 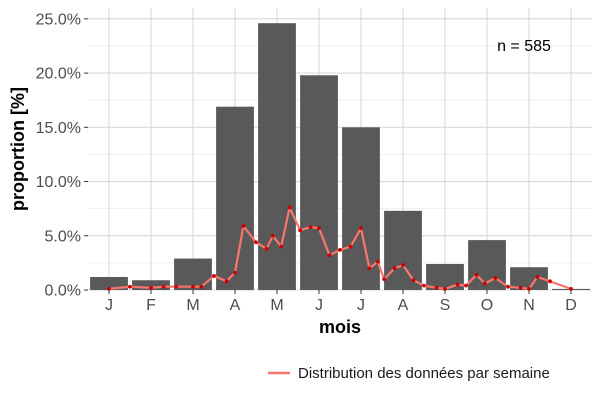 What do you see at coordinates (58, 74) in the screenshot?
I see `y-tick-label: 20.0%` at bounding box center [58, 74].